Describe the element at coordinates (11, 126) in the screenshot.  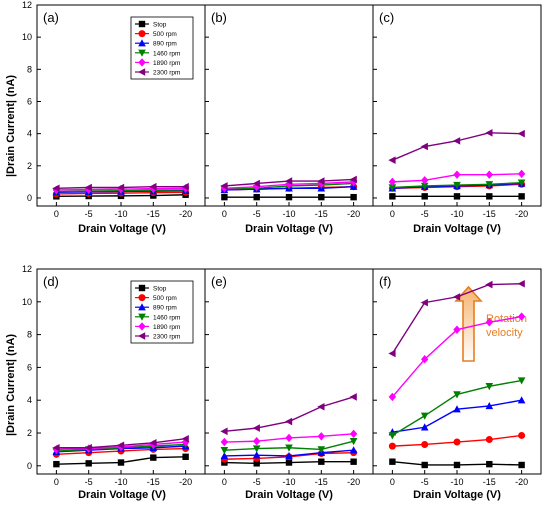
I see `y-axis-label-top: |Drain Current| (nA)` at that location.